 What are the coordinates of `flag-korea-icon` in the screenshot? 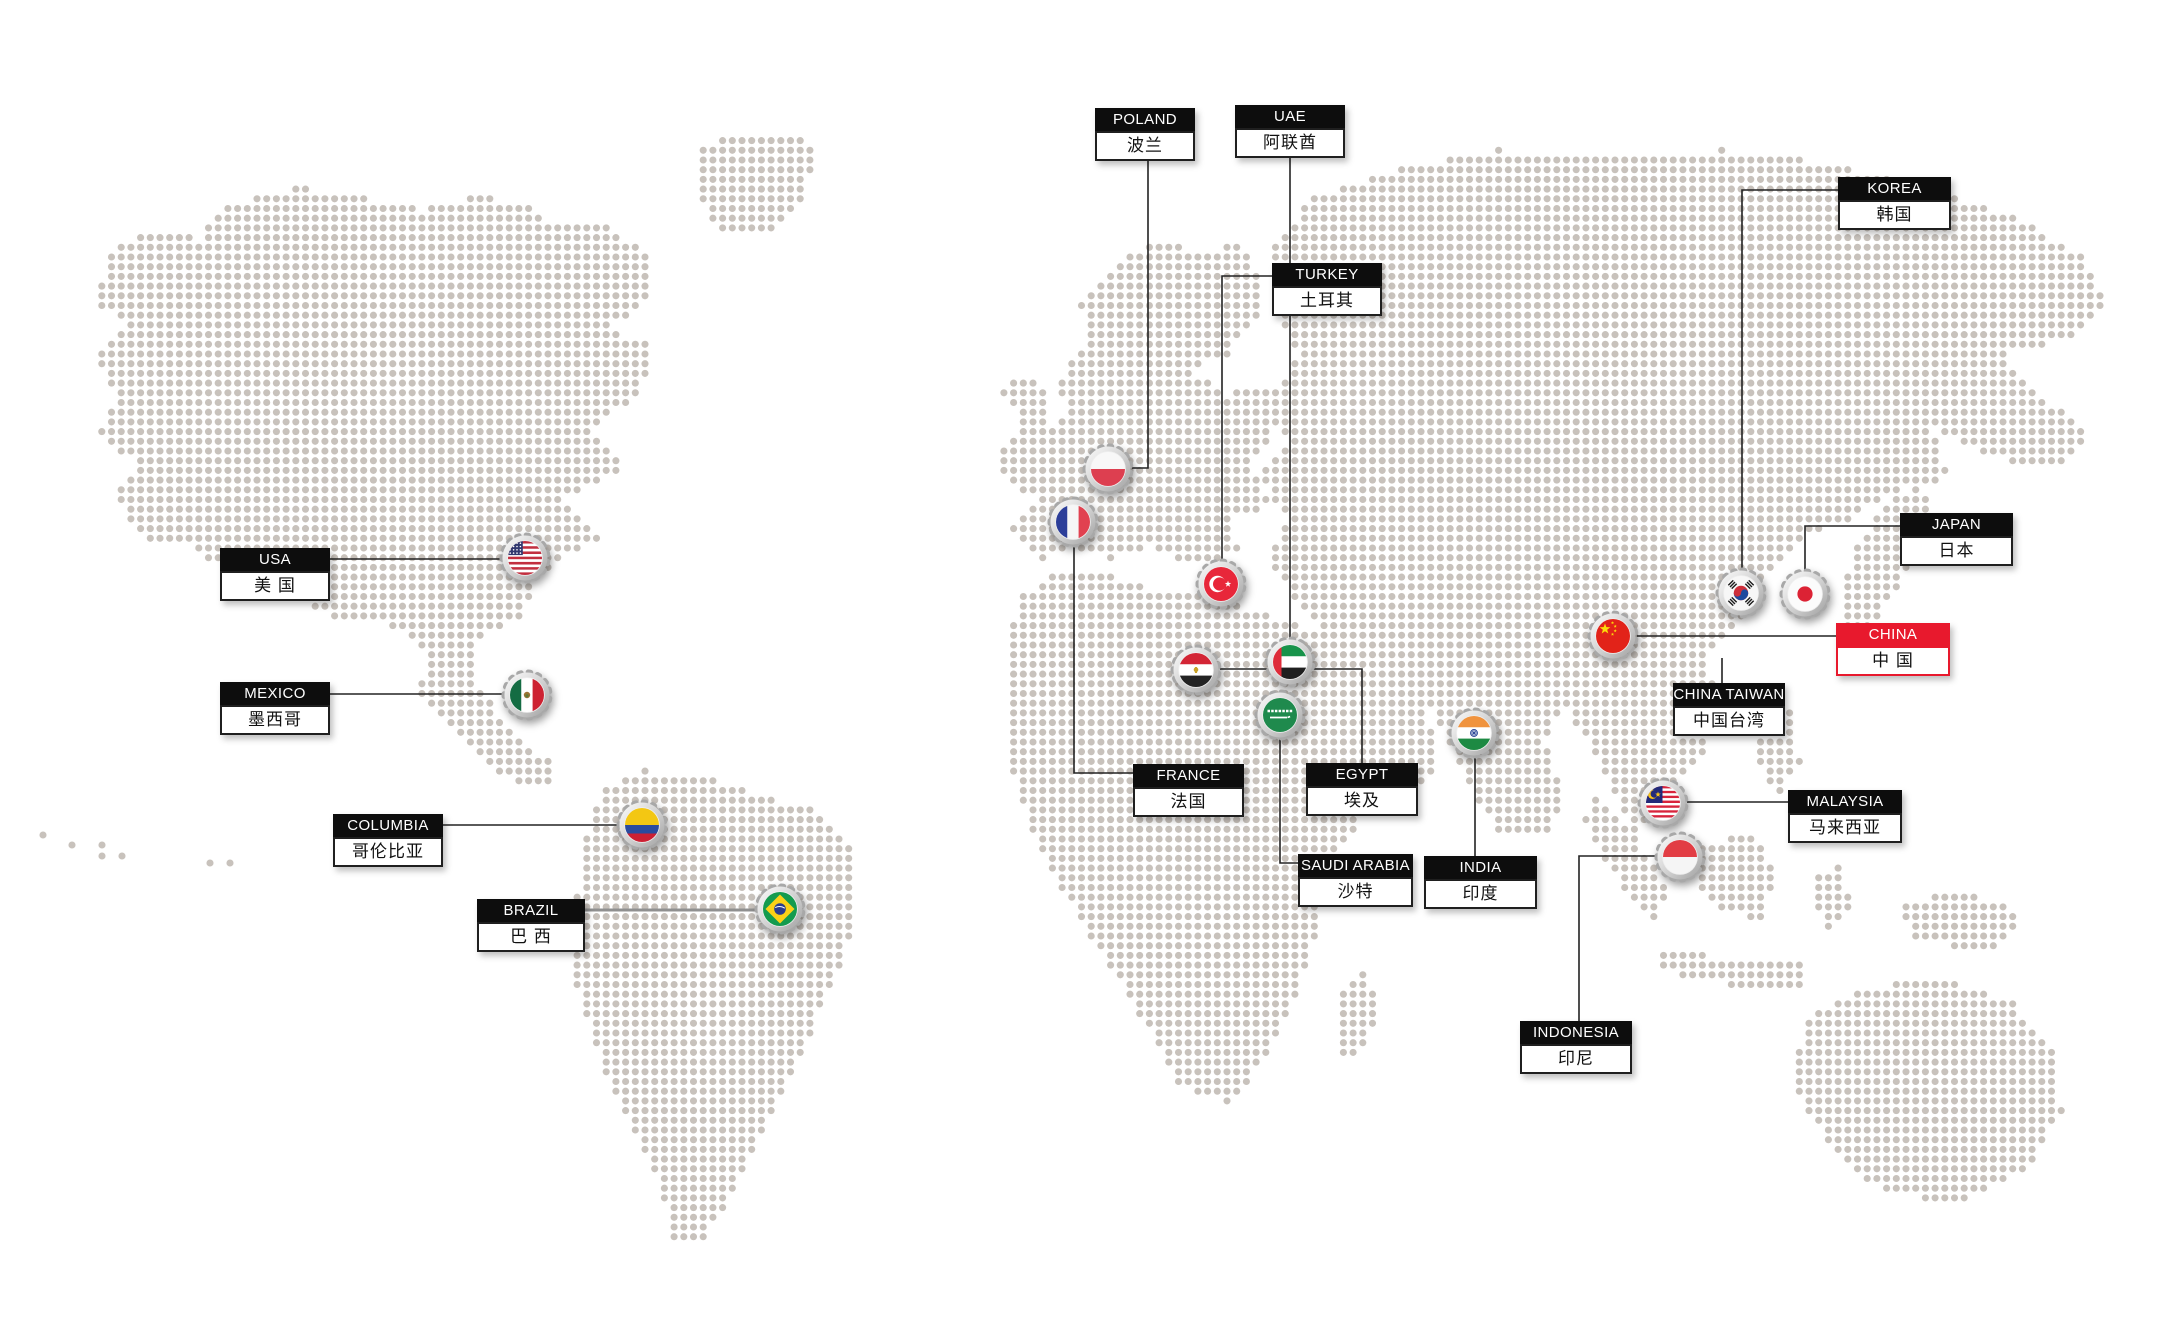 It's located at (1741, 593).